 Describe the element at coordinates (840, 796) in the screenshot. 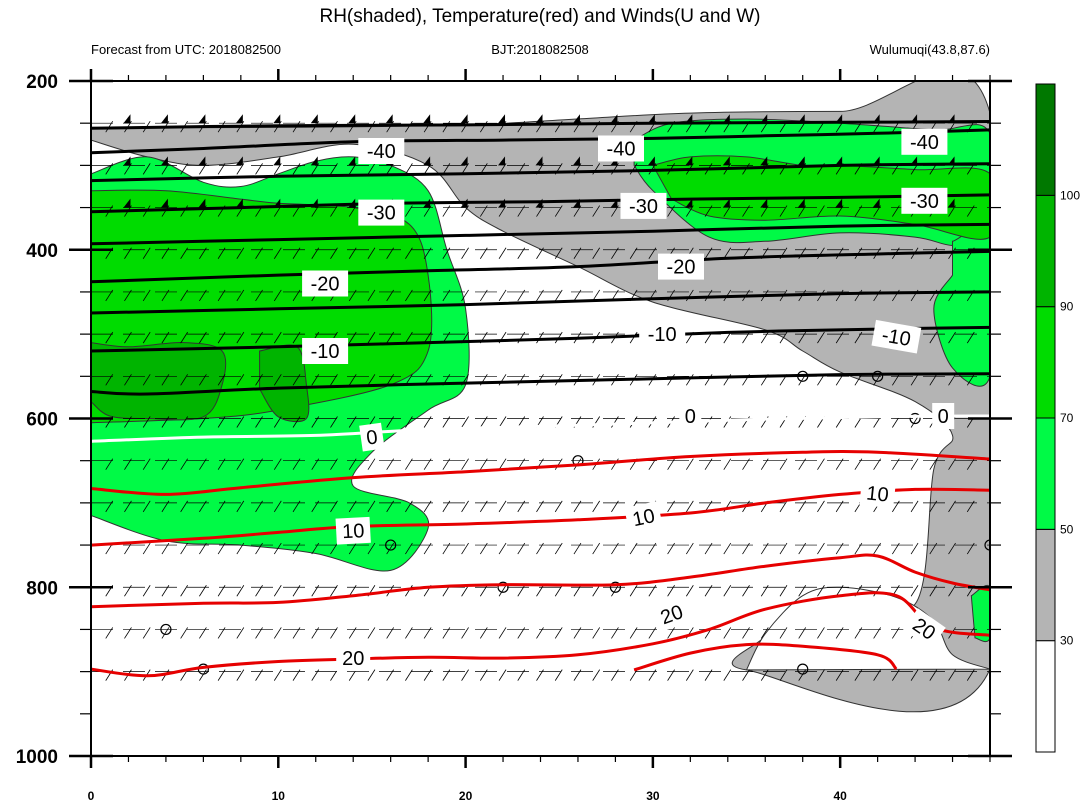

I see `x-tick-label: 40` at that location.